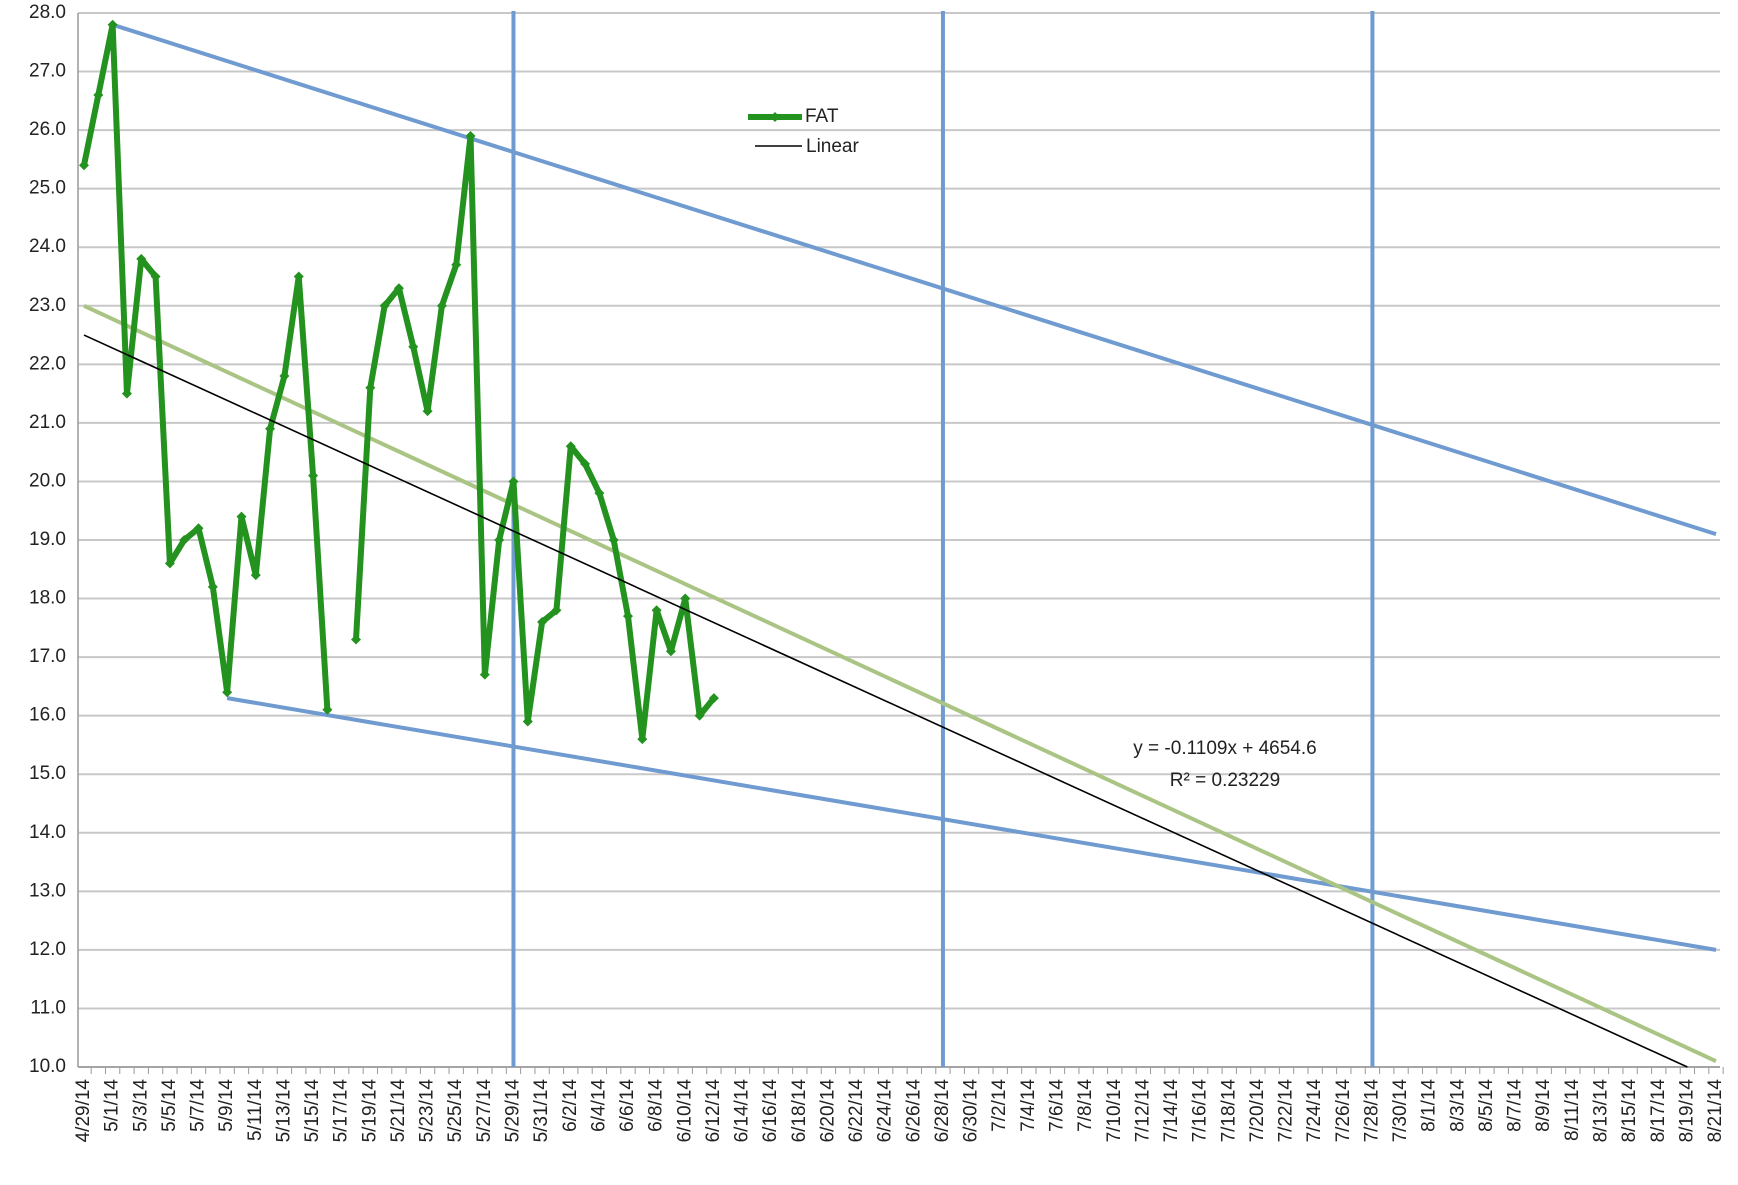 This screenshot has height=1185, width=1738. What do you see at coordinates (226, 1105) in the screenshot?
I see `x-tick-label: 5/9/14` at bounding box center [226, 1105].